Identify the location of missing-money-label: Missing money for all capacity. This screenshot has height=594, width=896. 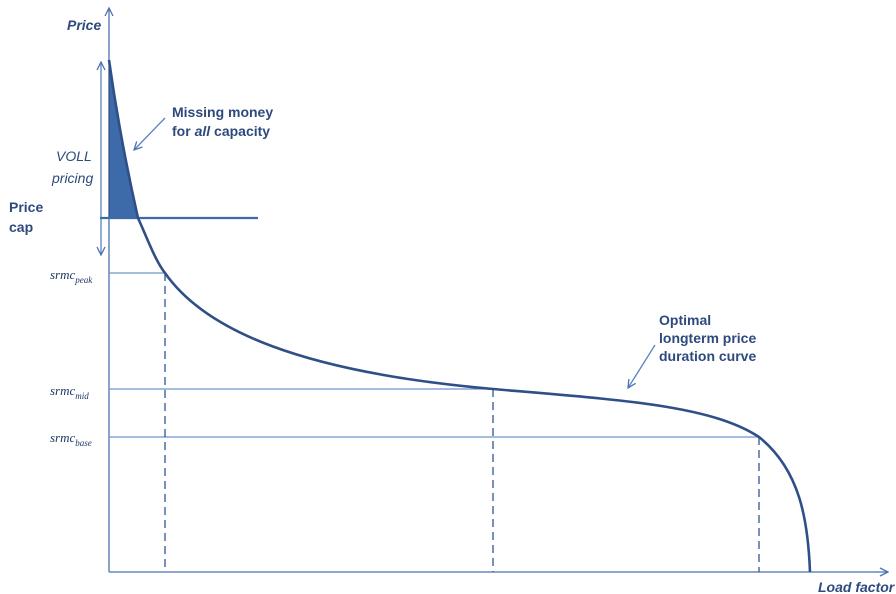
(224, 121).